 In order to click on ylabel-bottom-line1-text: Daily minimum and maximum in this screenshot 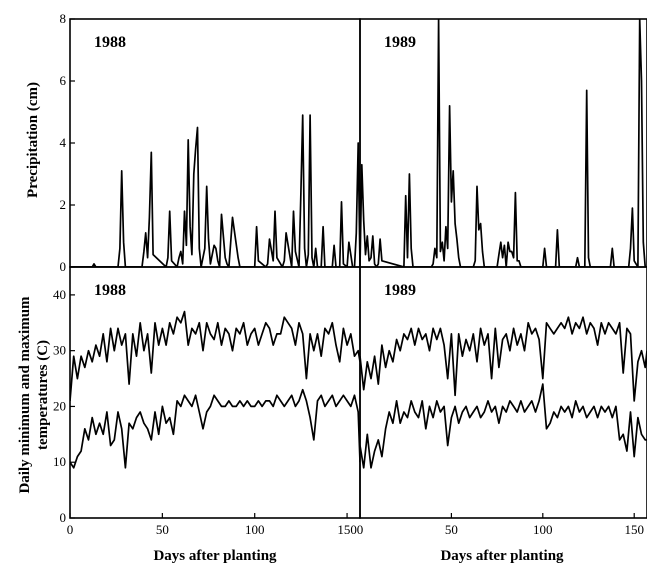, I will do `click(25, 395)`.